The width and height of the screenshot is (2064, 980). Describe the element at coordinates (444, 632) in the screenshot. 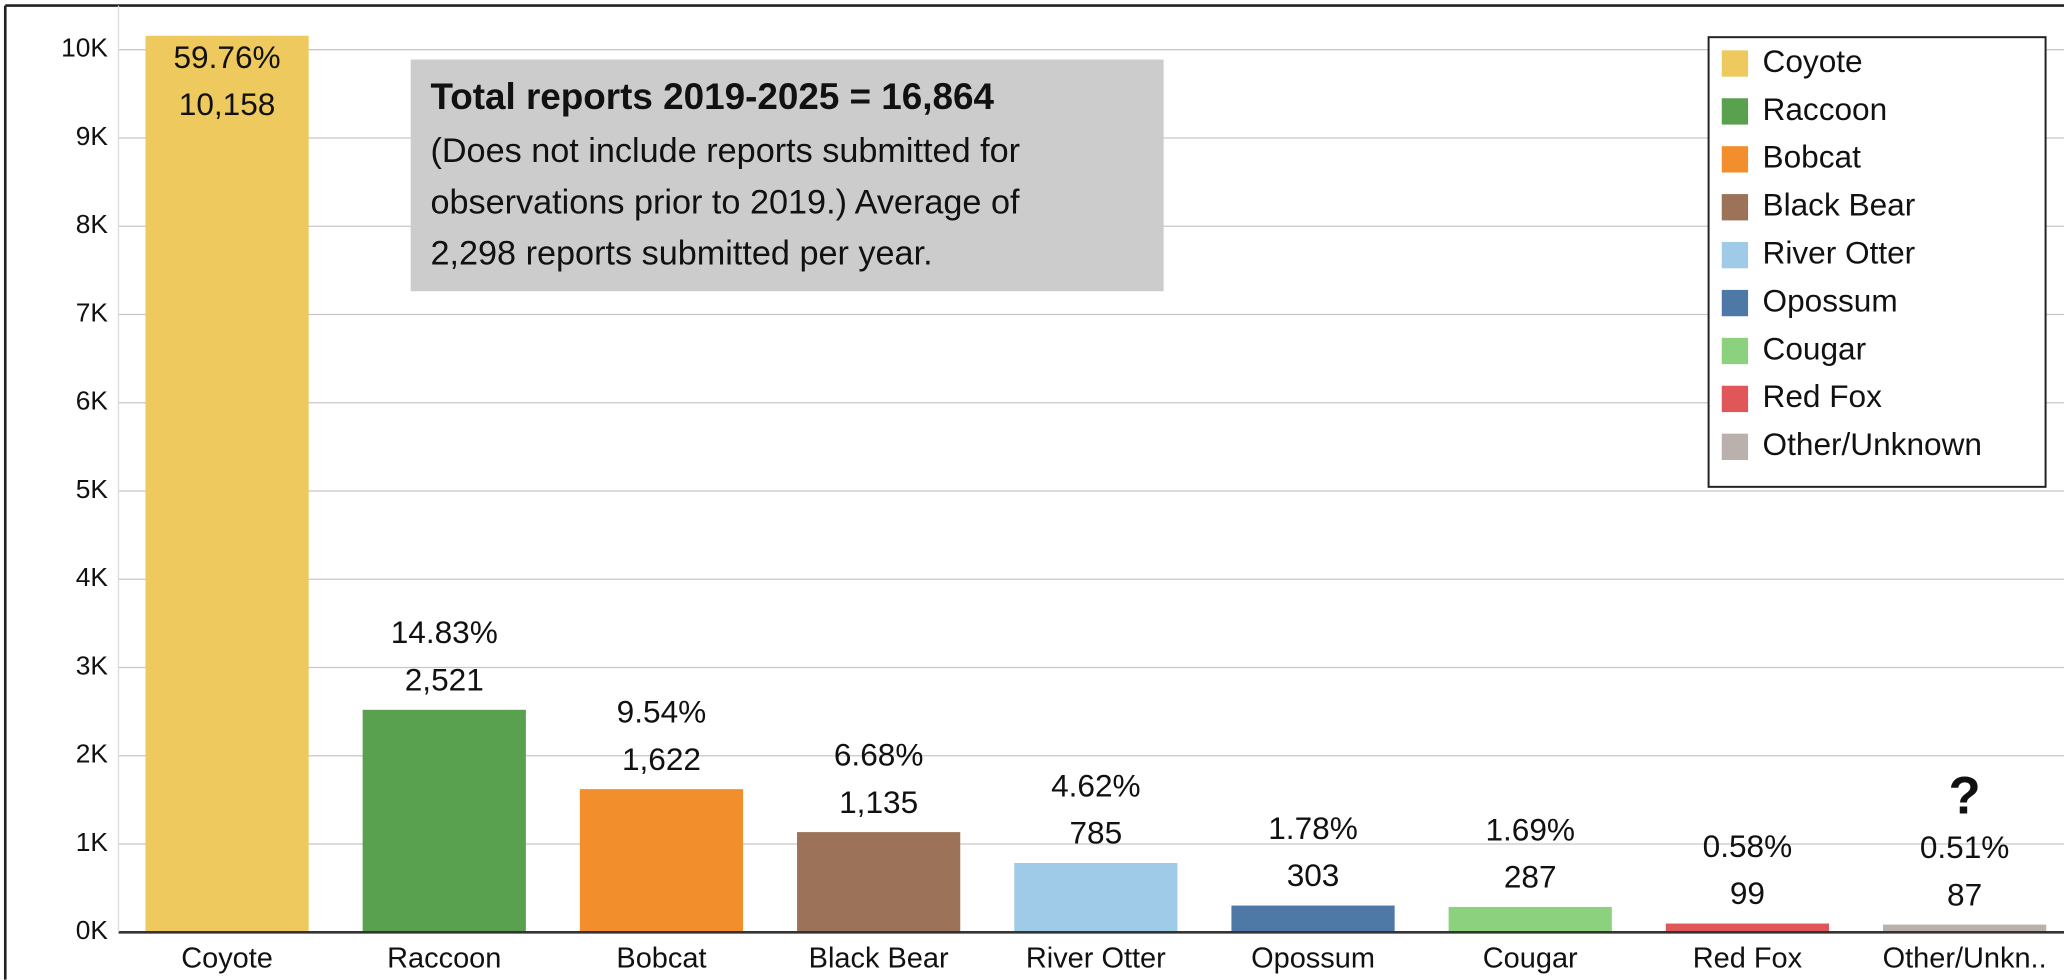

I see `share-label: 14.83%` at that location.